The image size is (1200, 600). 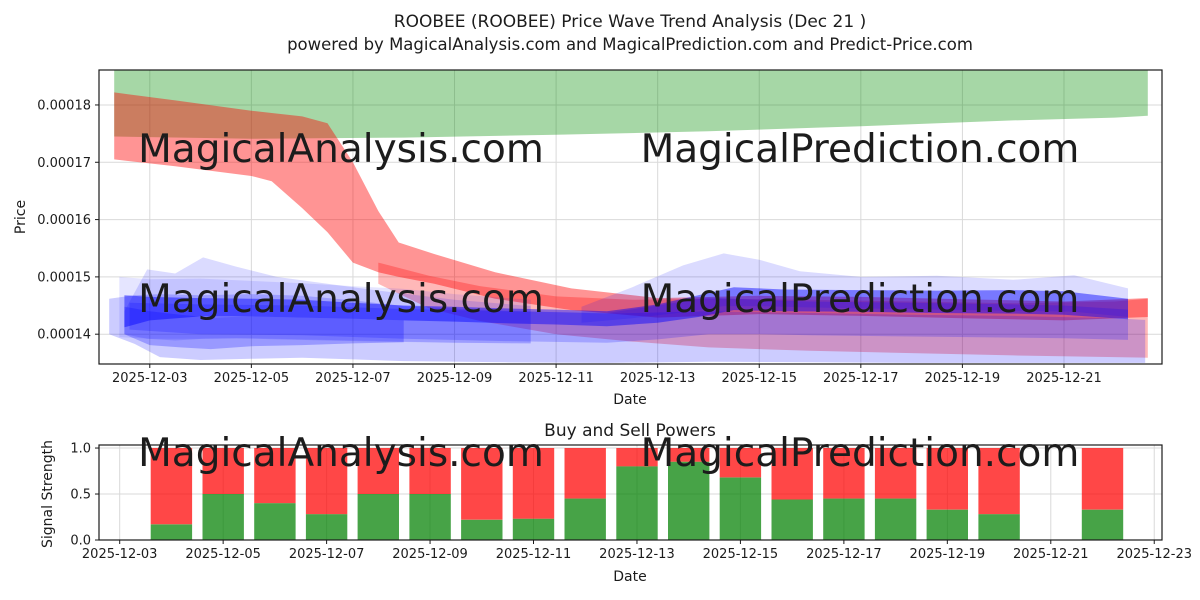 I want to click on signal-strength-axis-label: Signal Strength, so click(x=48, y=494).